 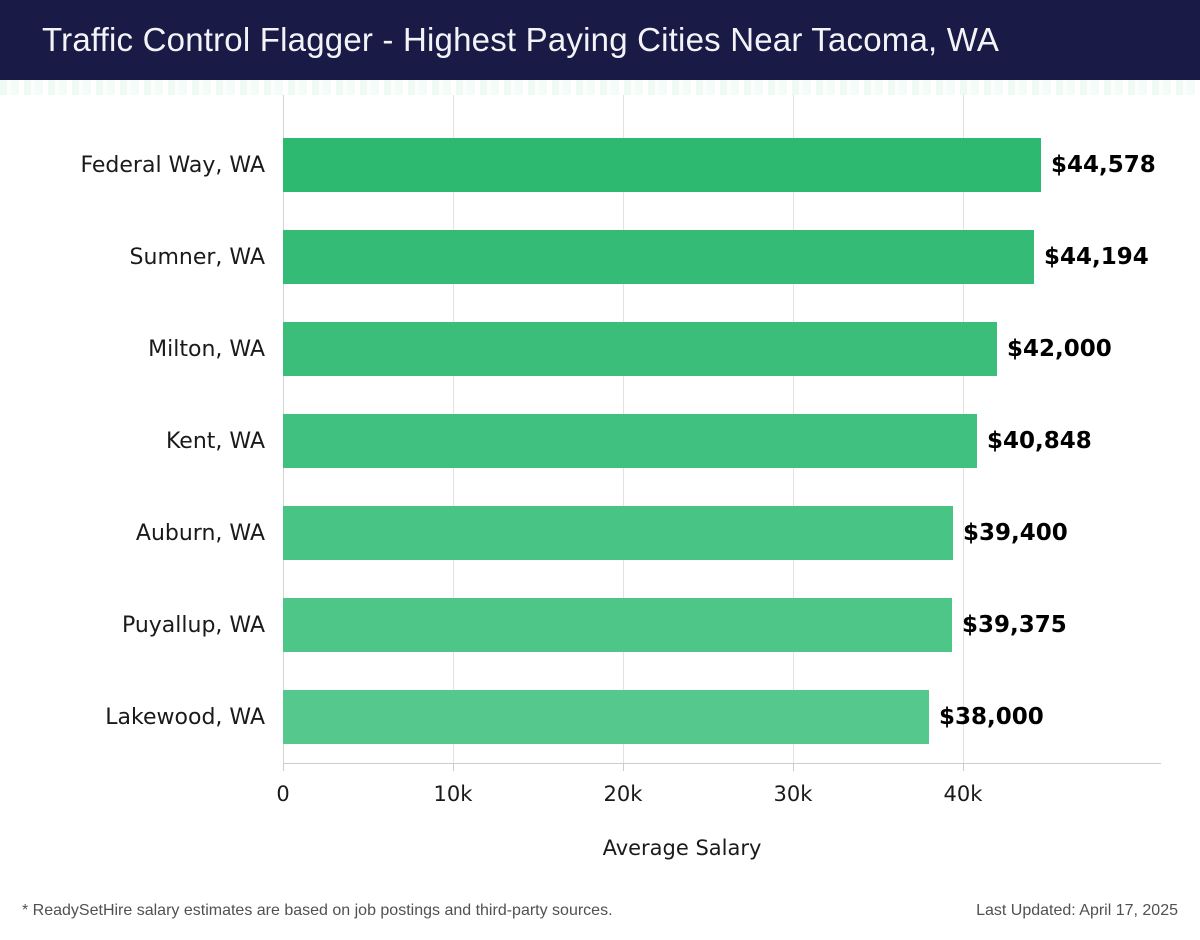 What do you see at coordinates (172, 165) in the screenshot?
I see `category-label: Federal Way, WA` at bounding box center [172, 165].